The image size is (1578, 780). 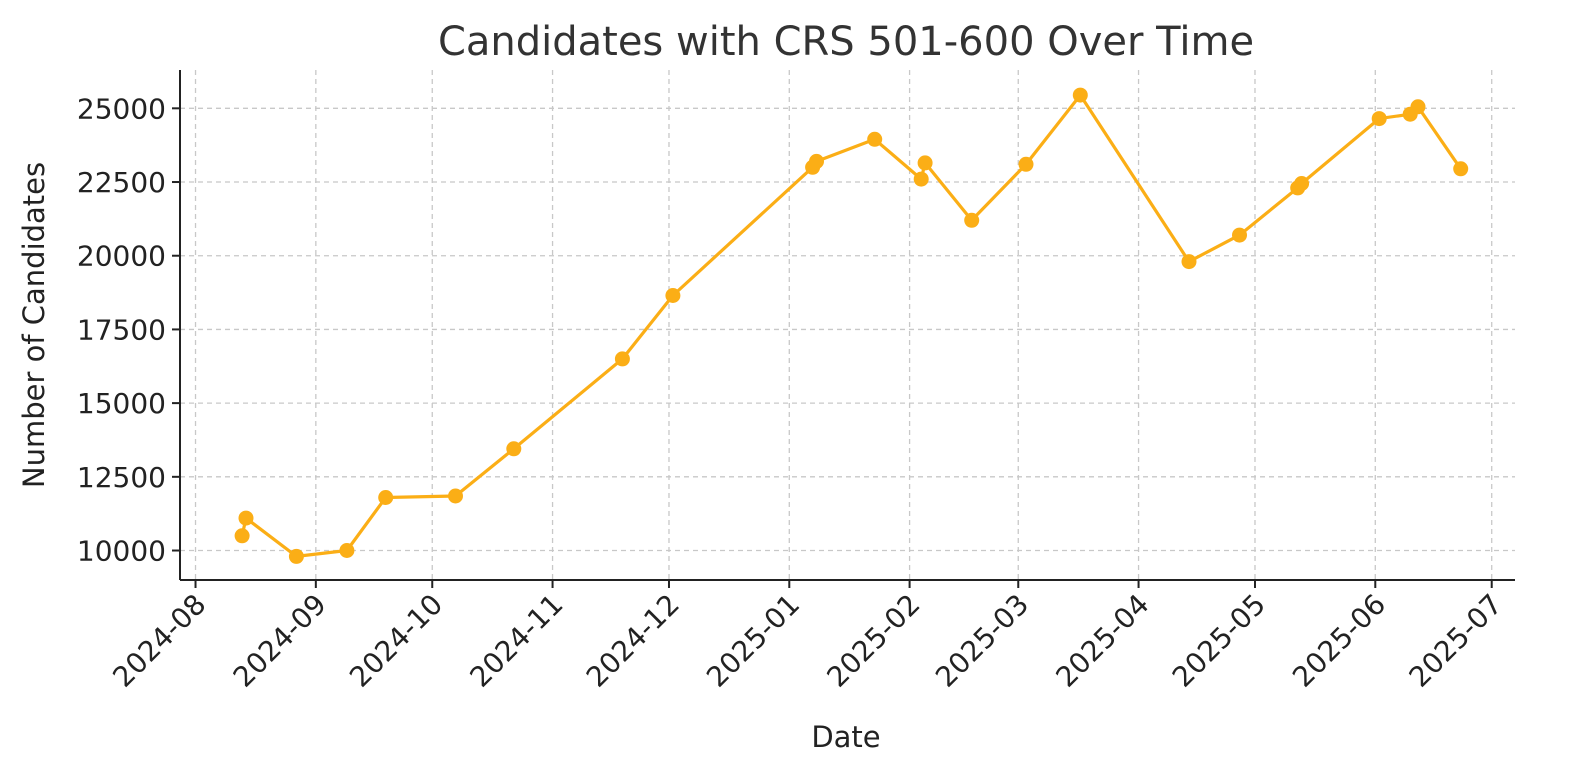 I want to click on y-axis-ticks: 10000 12500 15000 17500 20000 22500 25000, so click(x=128, y=330).